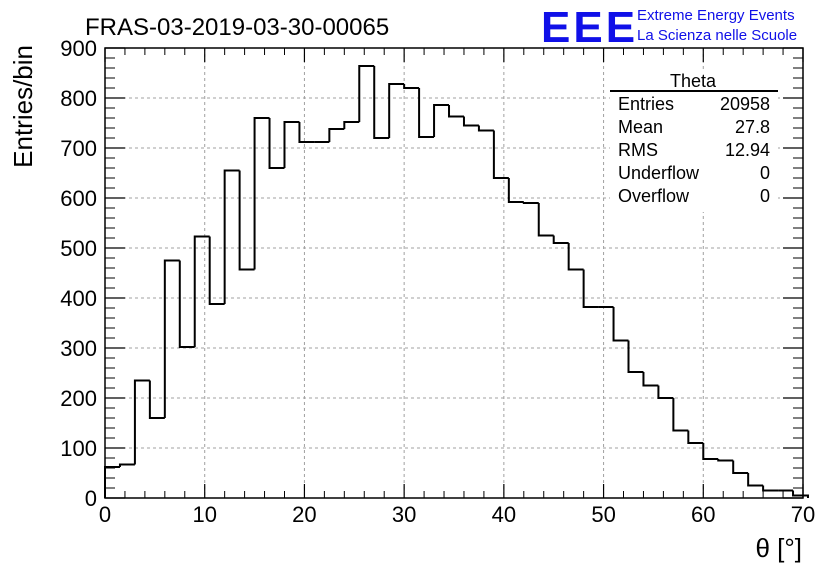  Describe the element at coordinates (747, 150) in the screenshot. I see `stats-rms-value: 12.94` at that location.